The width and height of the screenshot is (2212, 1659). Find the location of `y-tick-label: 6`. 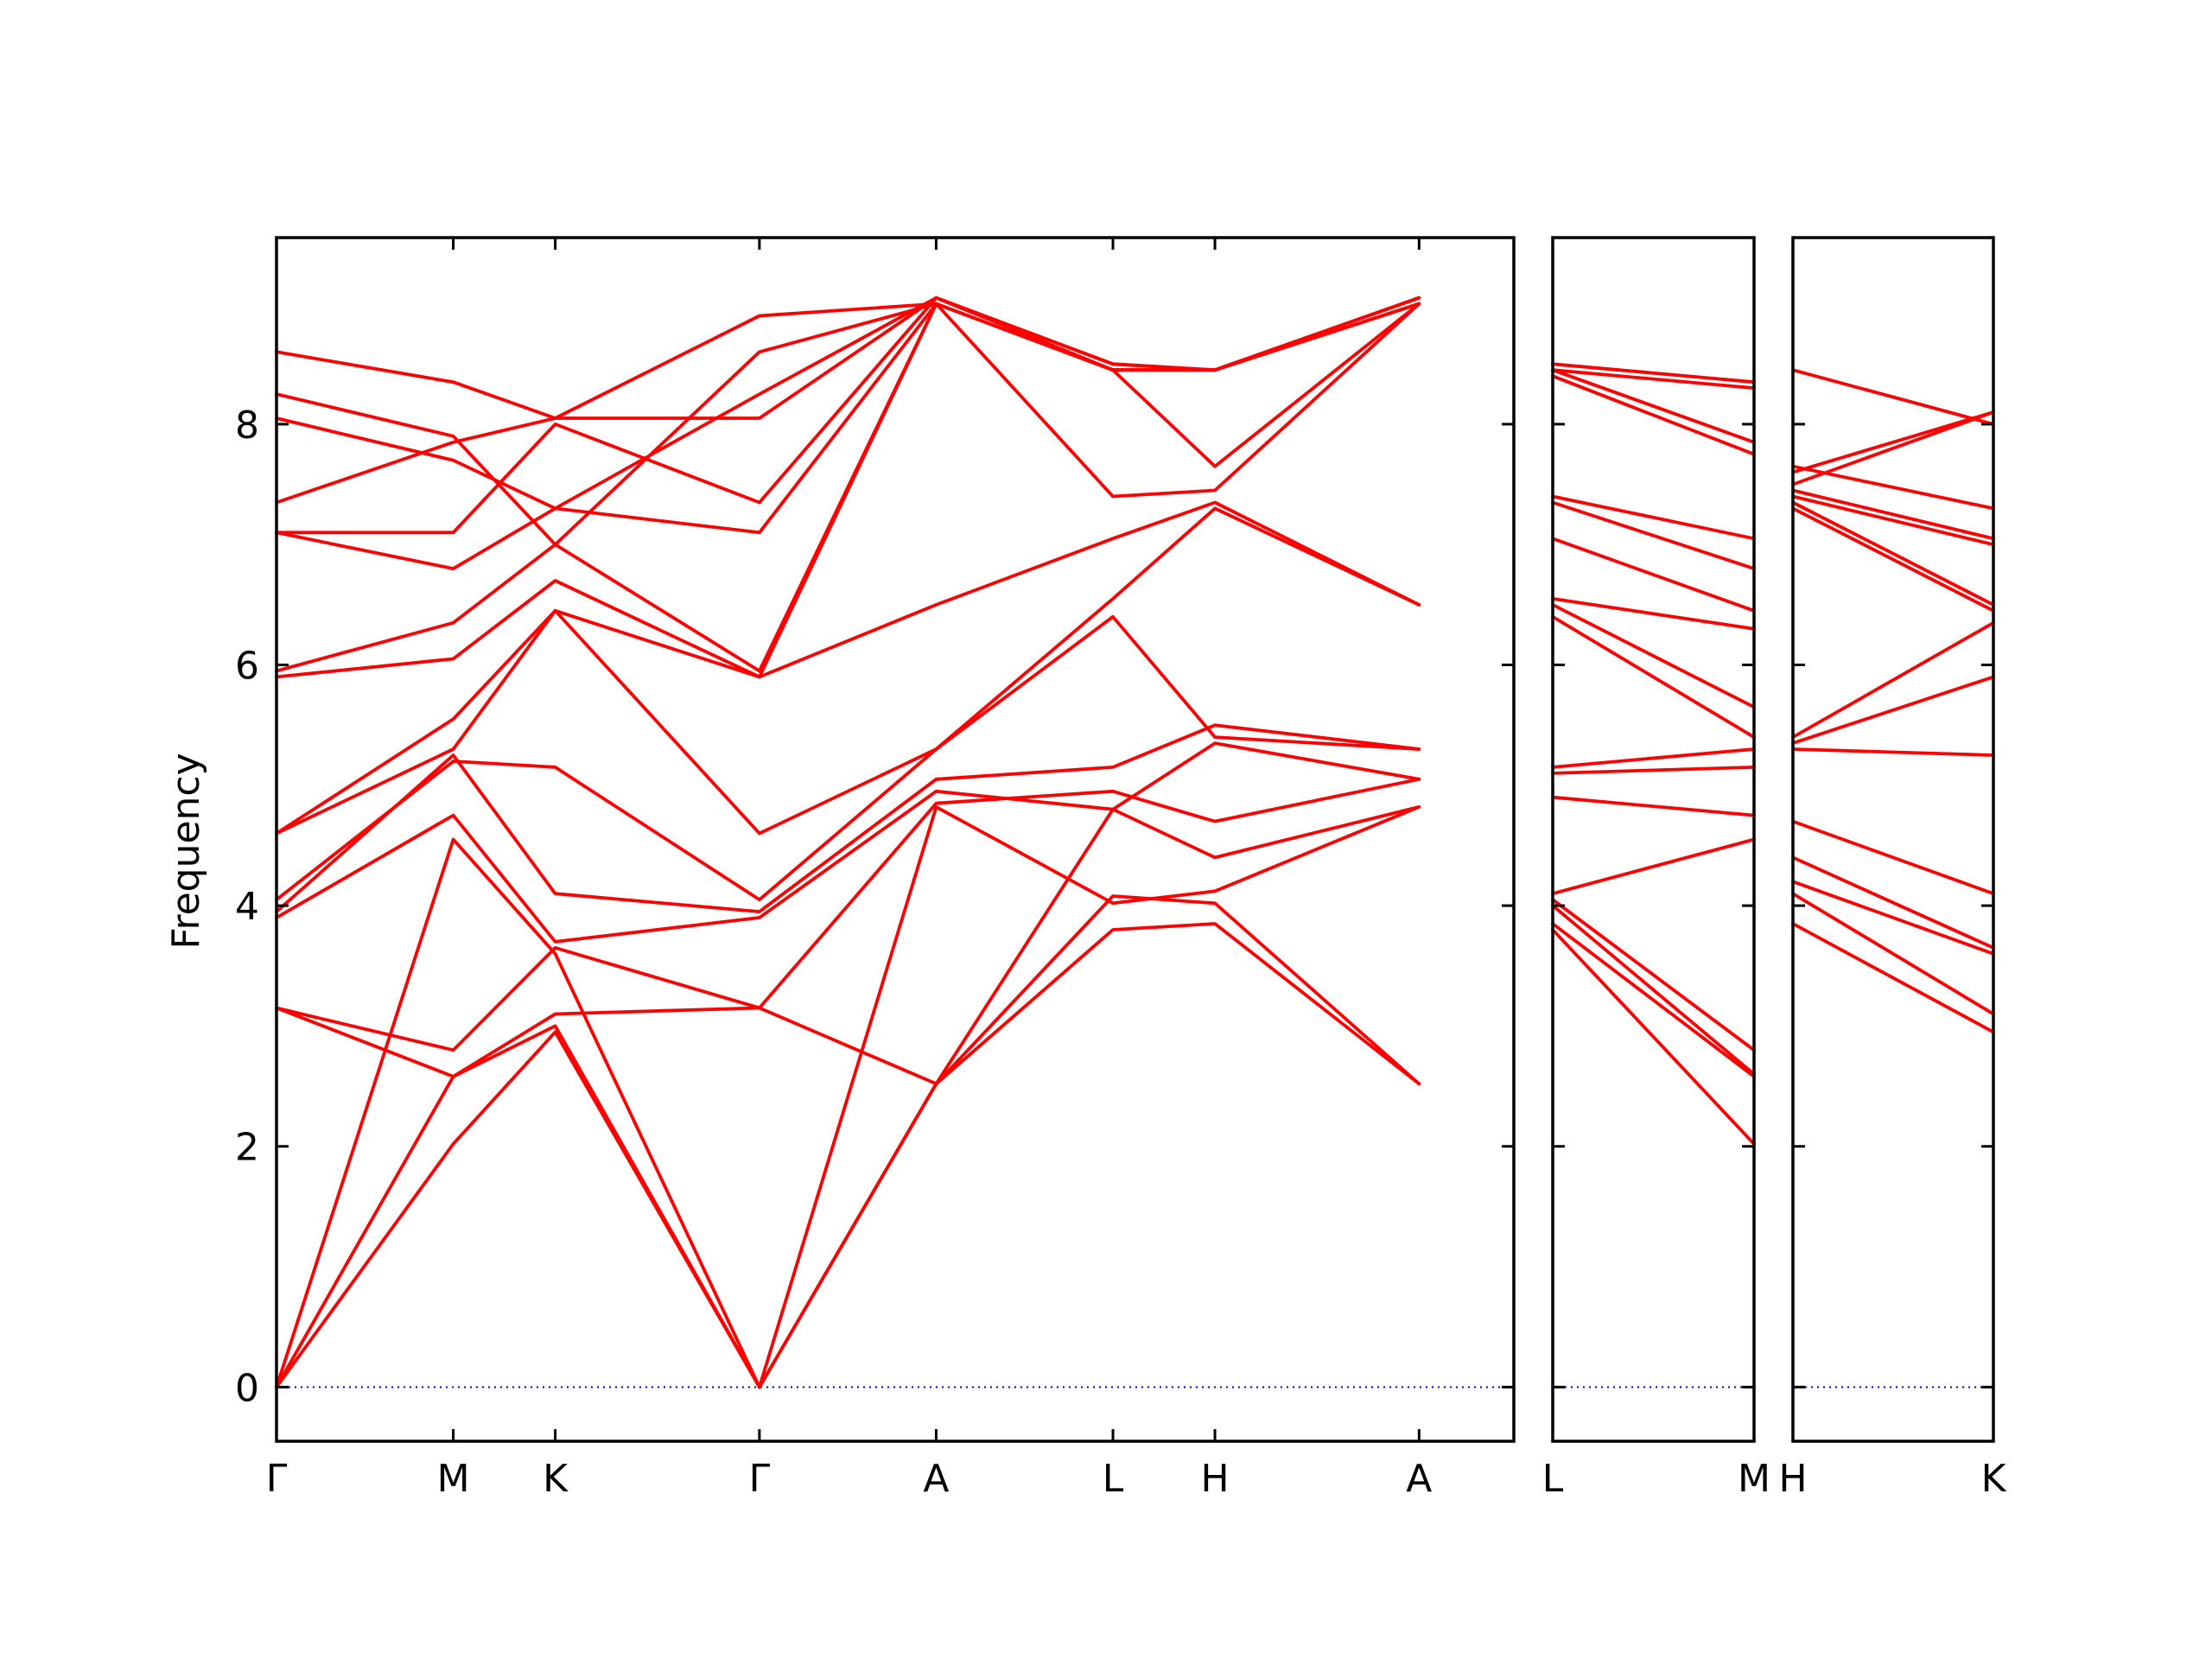

y-tick-label: 6 is located at coordinates (247, 667).